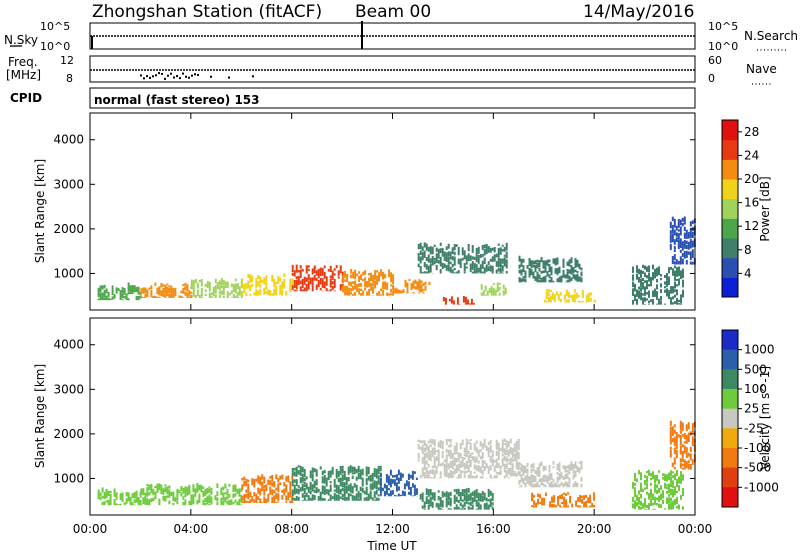 Image resolution: width=800 pixels, height=554 pixels. What do you see at coordinates (150, 77) in the screenshot?
I see `nave-point` at bounding box center [150, 77].